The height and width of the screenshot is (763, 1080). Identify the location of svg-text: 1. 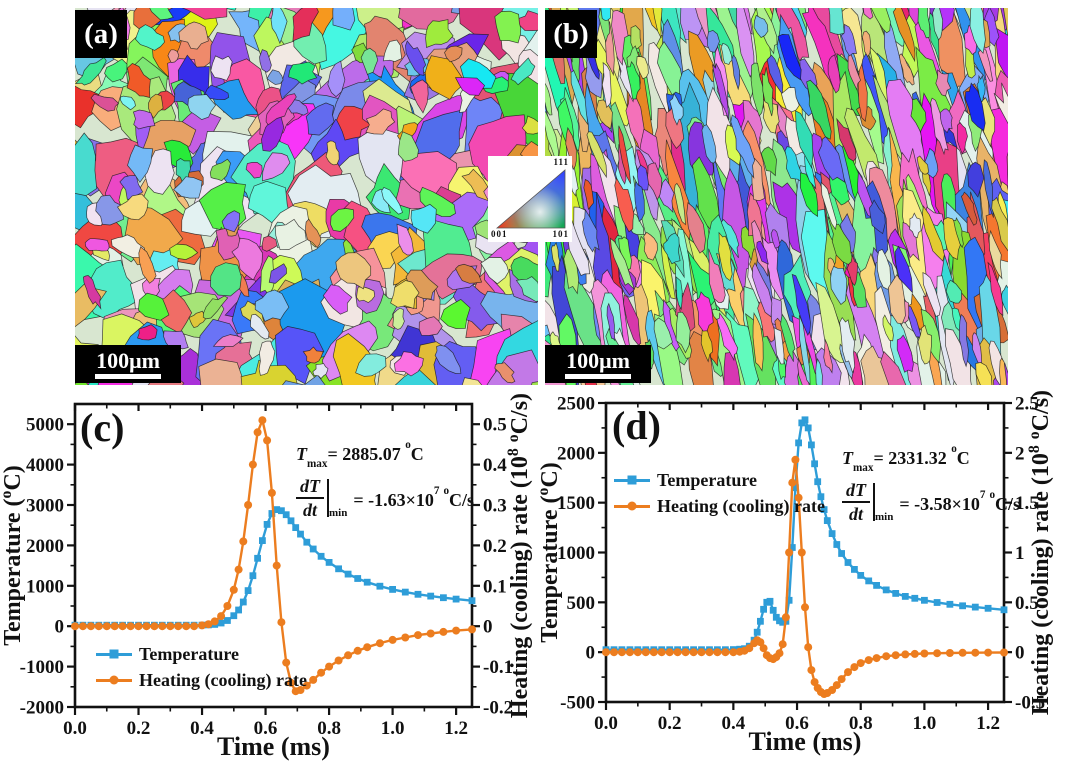
(1020, 553).